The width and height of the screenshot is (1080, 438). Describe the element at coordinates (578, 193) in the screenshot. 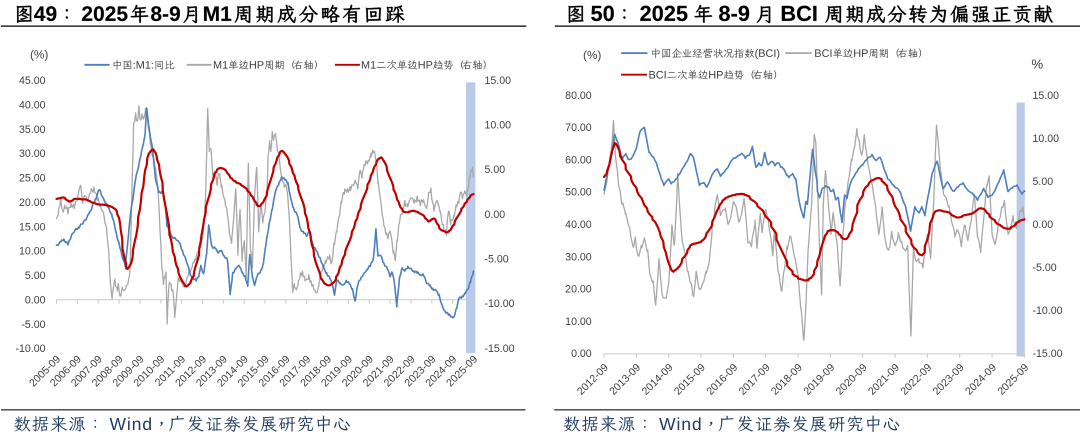

I see `svg-text: 50.00` at that location.